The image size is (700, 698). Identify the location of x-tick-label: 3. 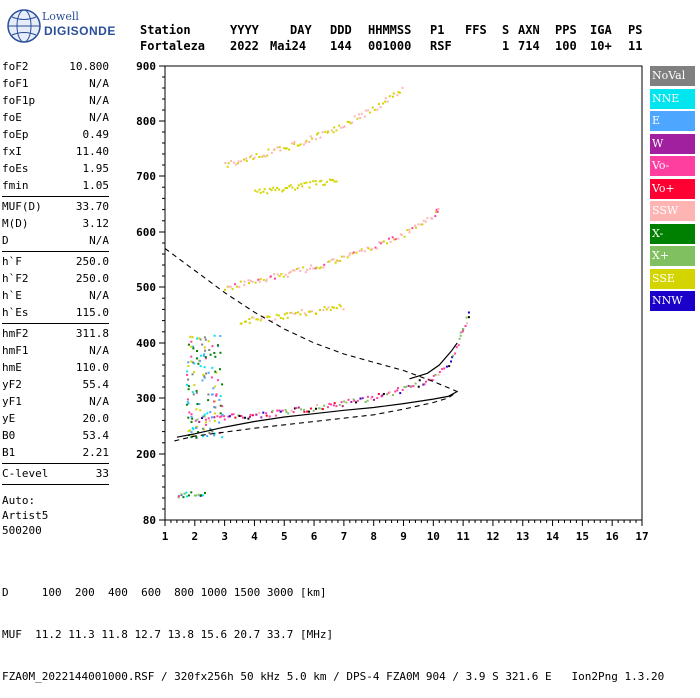
(224, 536).